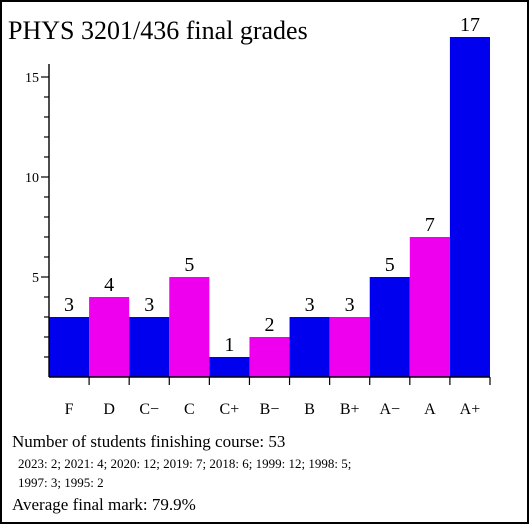 The height and width of the screenshot is (524, 529). Describe the element at coordinates (309, 409) in the screenshot. I see `category-label-6: B` at that location.